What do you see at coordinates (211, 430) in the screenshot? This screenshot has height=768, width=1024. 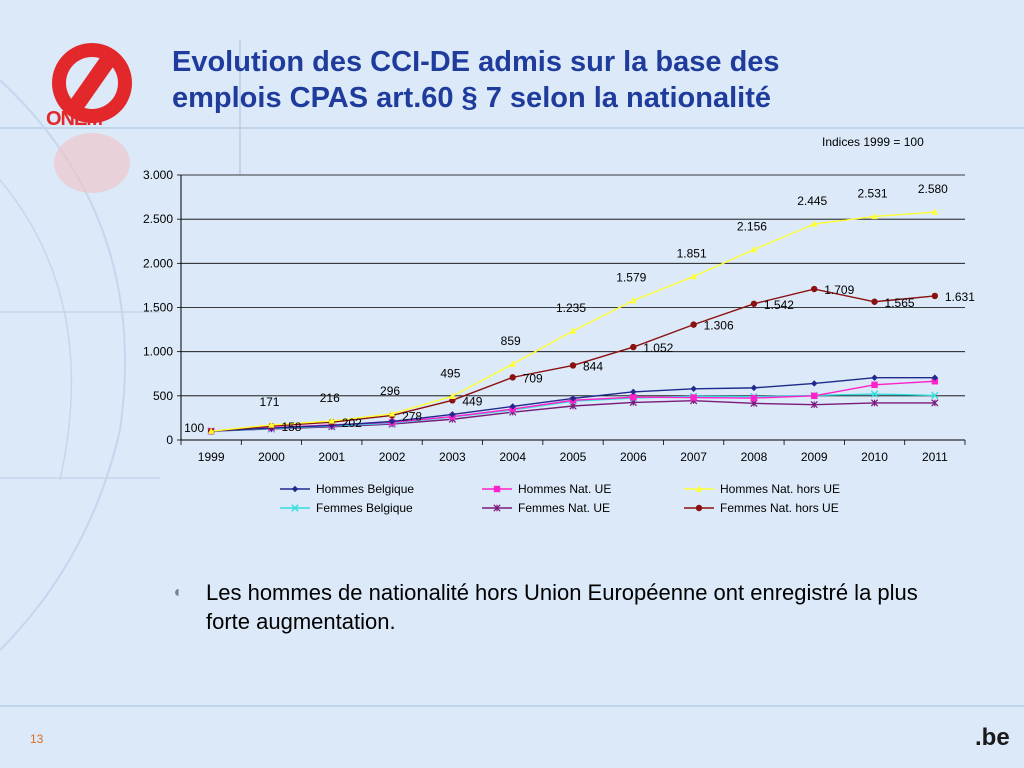 I see `point-hommes-nat-hors-ue-1999` at bounding box center [211, 430].